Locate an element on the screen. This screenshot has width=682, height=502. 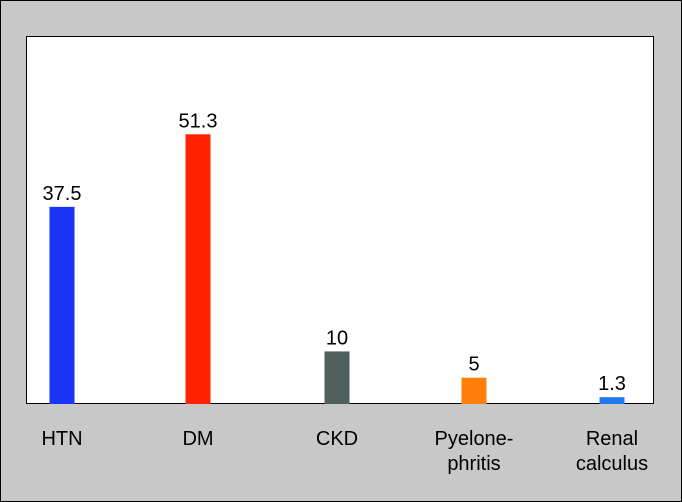
bar-value-label-1: 51.3 is located at coordinates (198, 121).